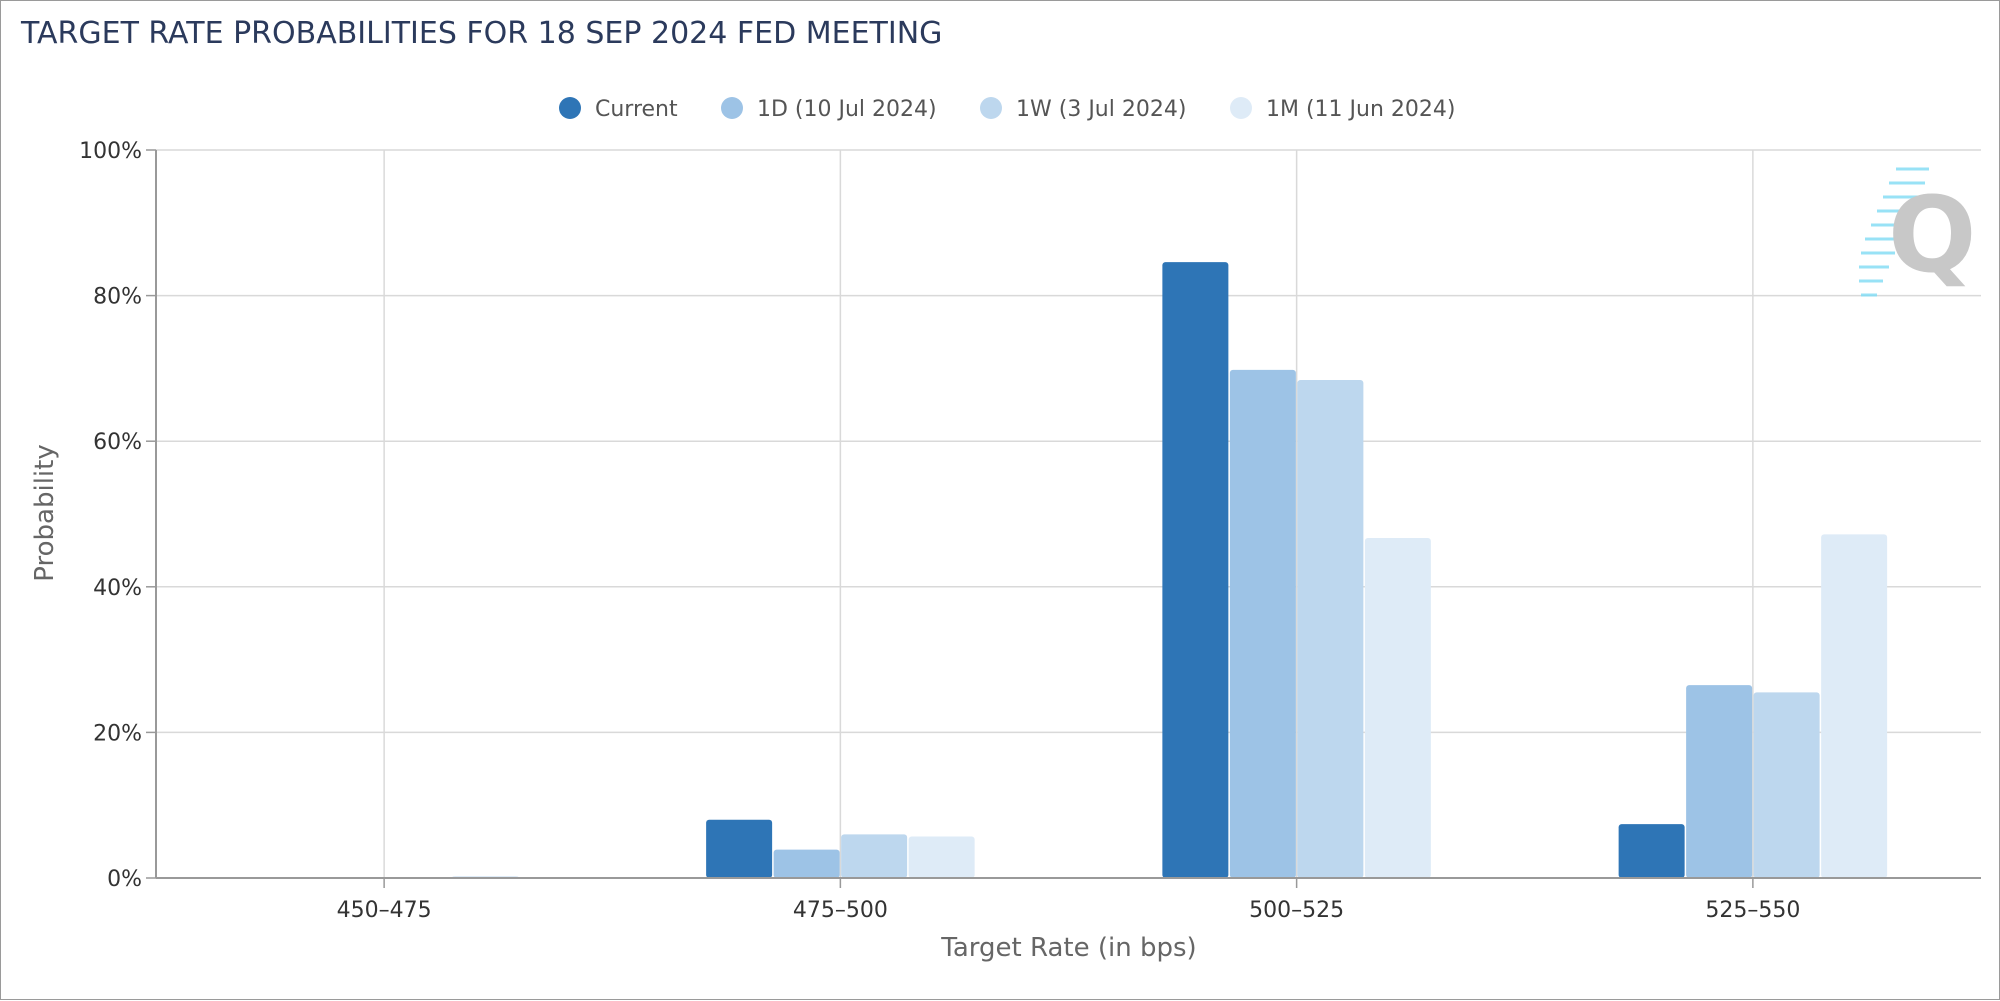 The width and height of the screenshot is (2000, 1001). What do you see at coordinates (117, 733) in the screenshot?
I see `y-tick-label: 20%` at bounding box center [117, 733].